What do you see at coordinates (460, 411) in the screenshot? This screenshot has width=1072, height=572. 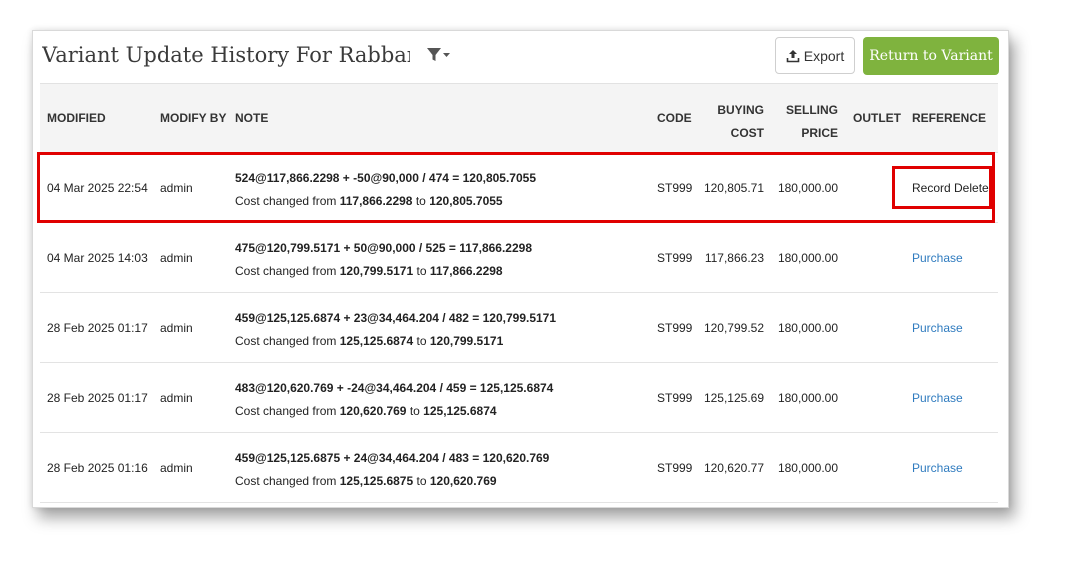 I see `note-to: 125,125.6874` at bounding box center [460, 411].